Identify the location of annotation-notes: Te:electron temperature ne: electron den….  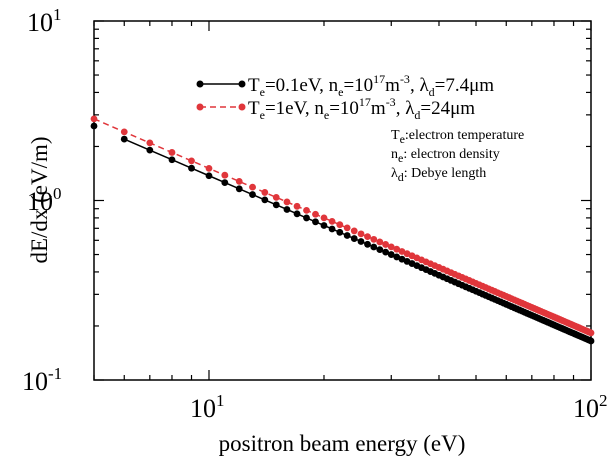
(457, 156).